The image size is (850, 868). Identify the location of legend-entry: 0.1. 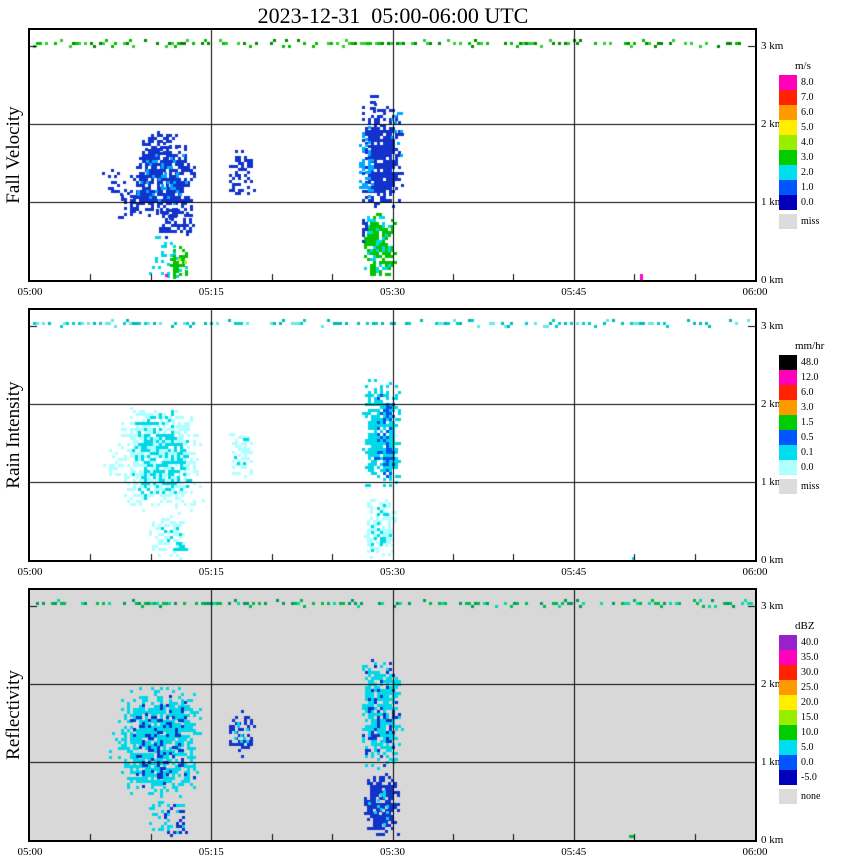
(801, 452).